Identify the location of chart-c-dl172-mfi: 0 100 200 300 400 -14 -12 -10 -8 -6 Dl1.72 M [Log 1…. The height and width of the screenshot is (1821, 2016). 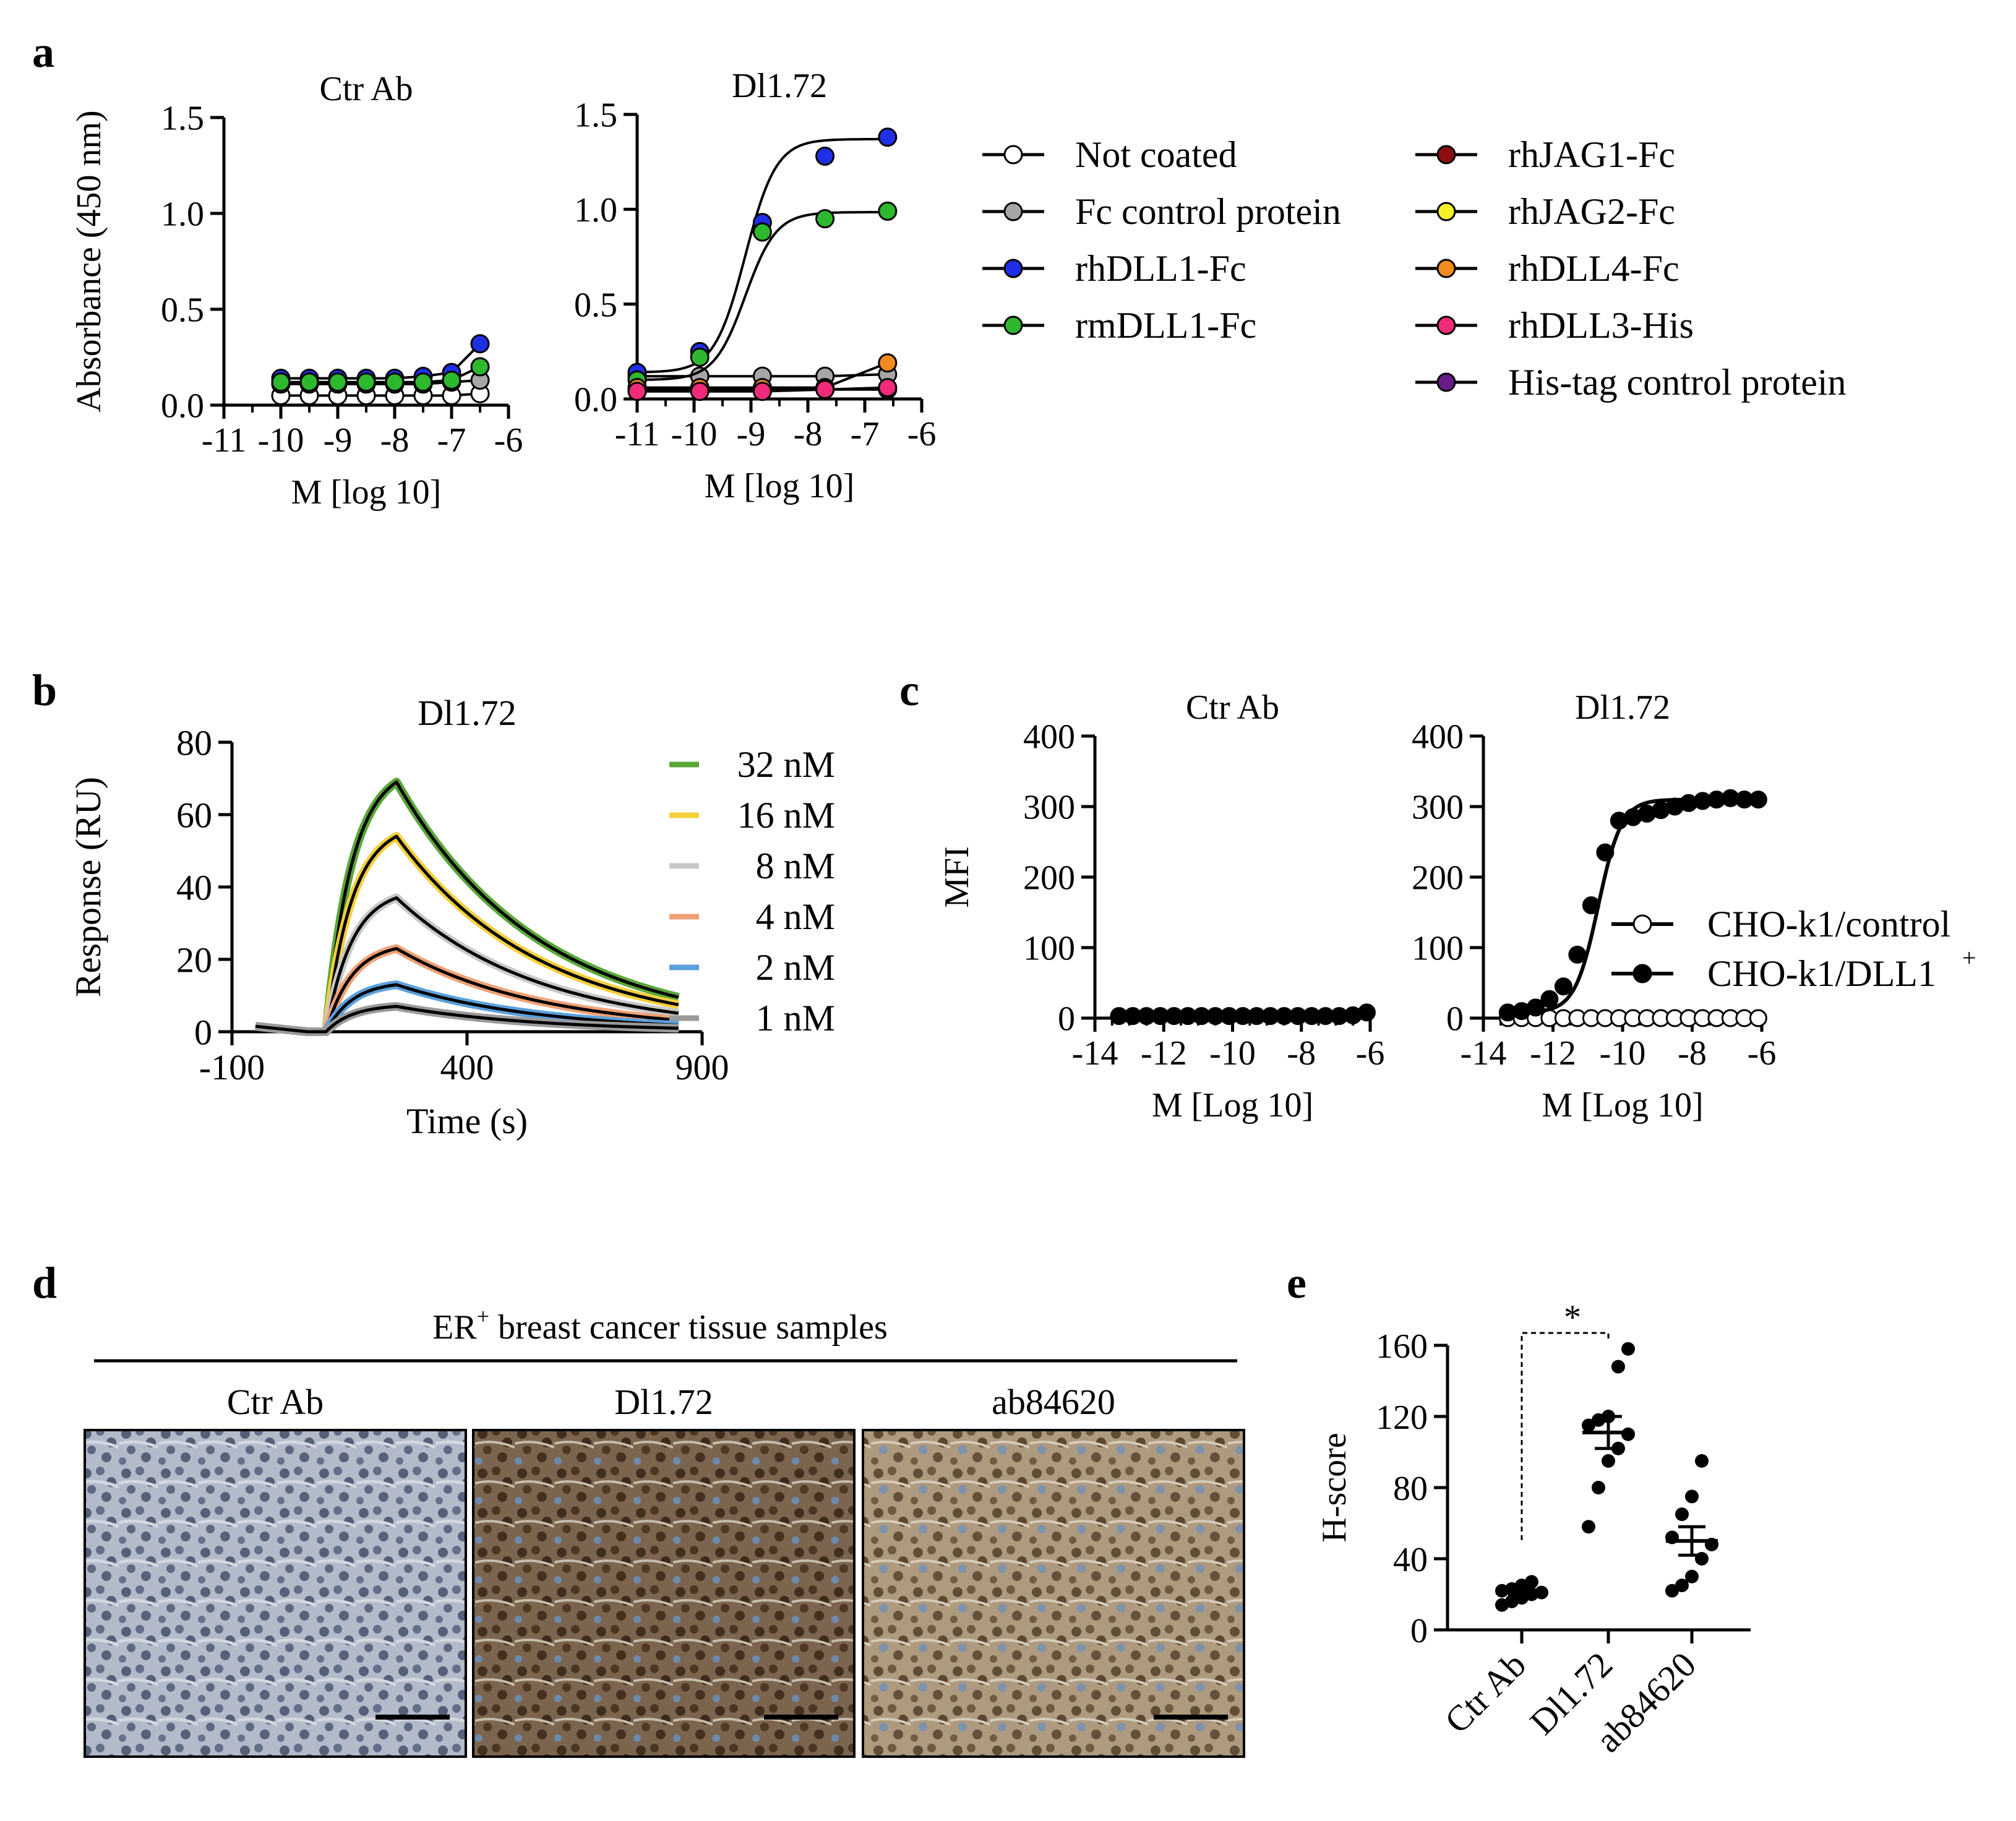
(1694, 906).